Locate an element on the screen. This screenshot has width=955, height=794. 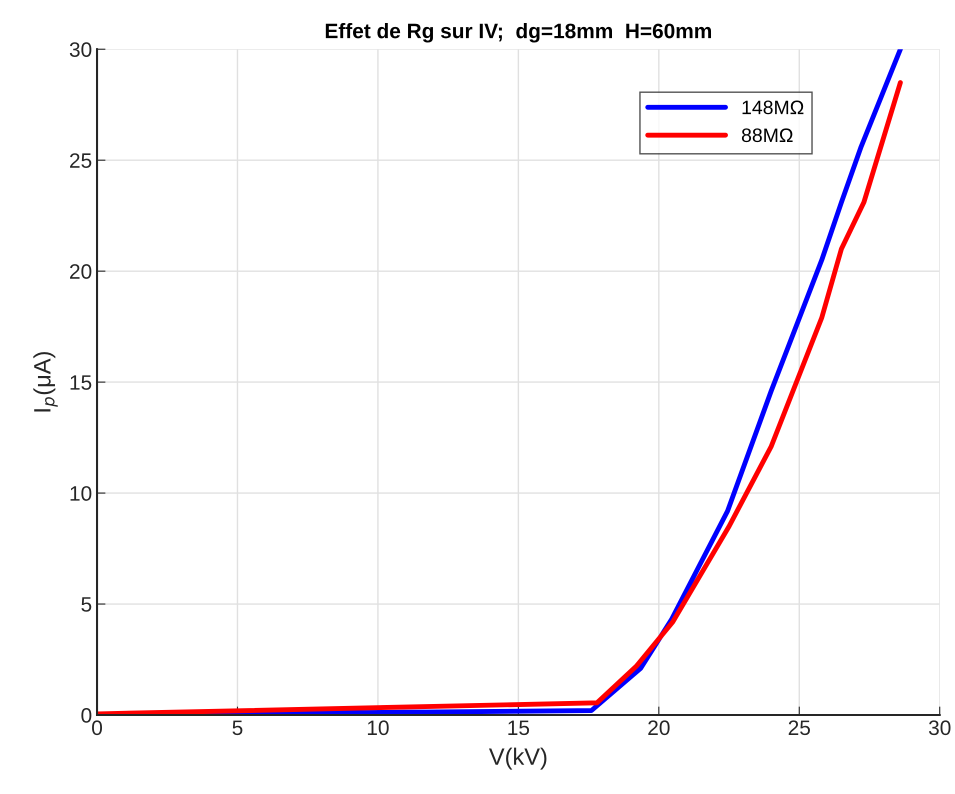
y-tick-label: 30 is located at coordinates (81, 49).